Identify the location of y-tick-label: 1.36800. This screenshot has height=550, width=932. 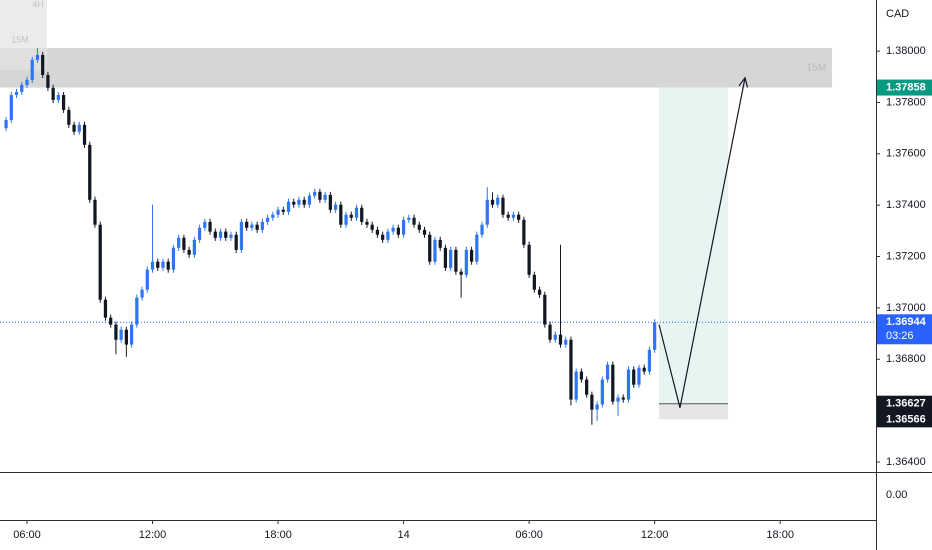
(906, 359).